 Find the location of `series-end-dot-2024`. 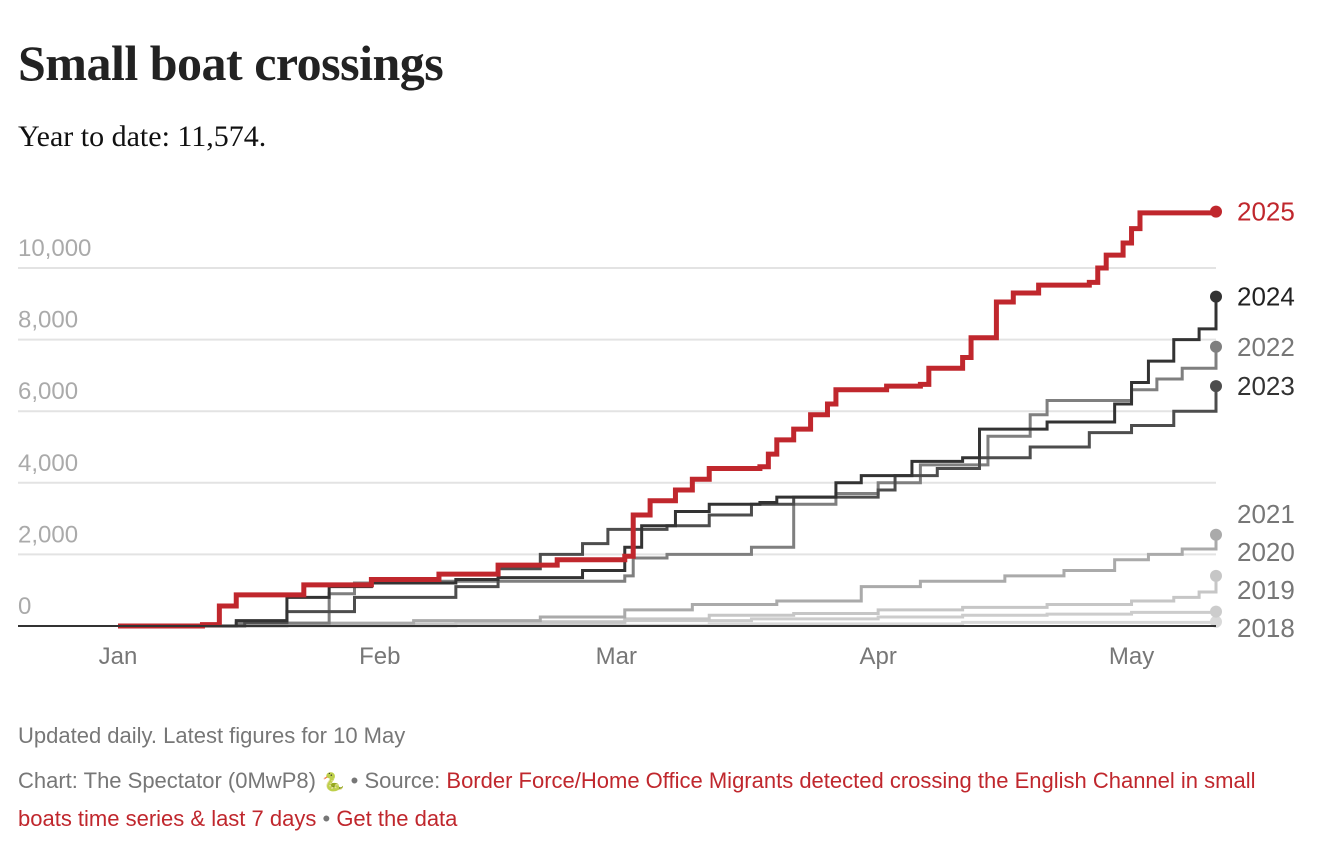

series-end-dot-2024 is located at coordinates (1216, 296).